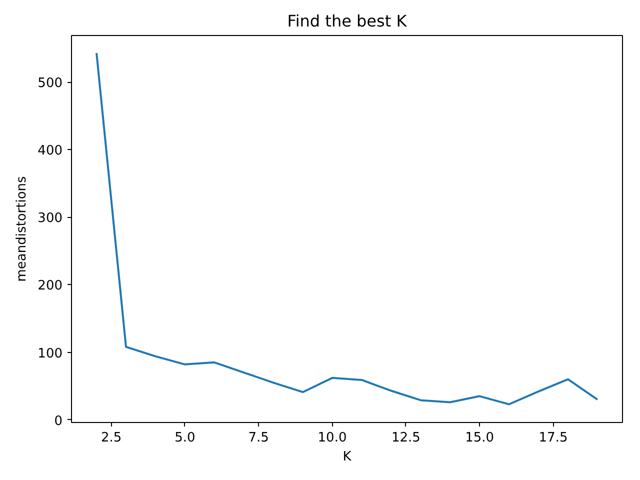  What do you see at coordinates (50, 84) in the screenshot?
I see `y-tick-label: 500` at bounding box center [50, 84].